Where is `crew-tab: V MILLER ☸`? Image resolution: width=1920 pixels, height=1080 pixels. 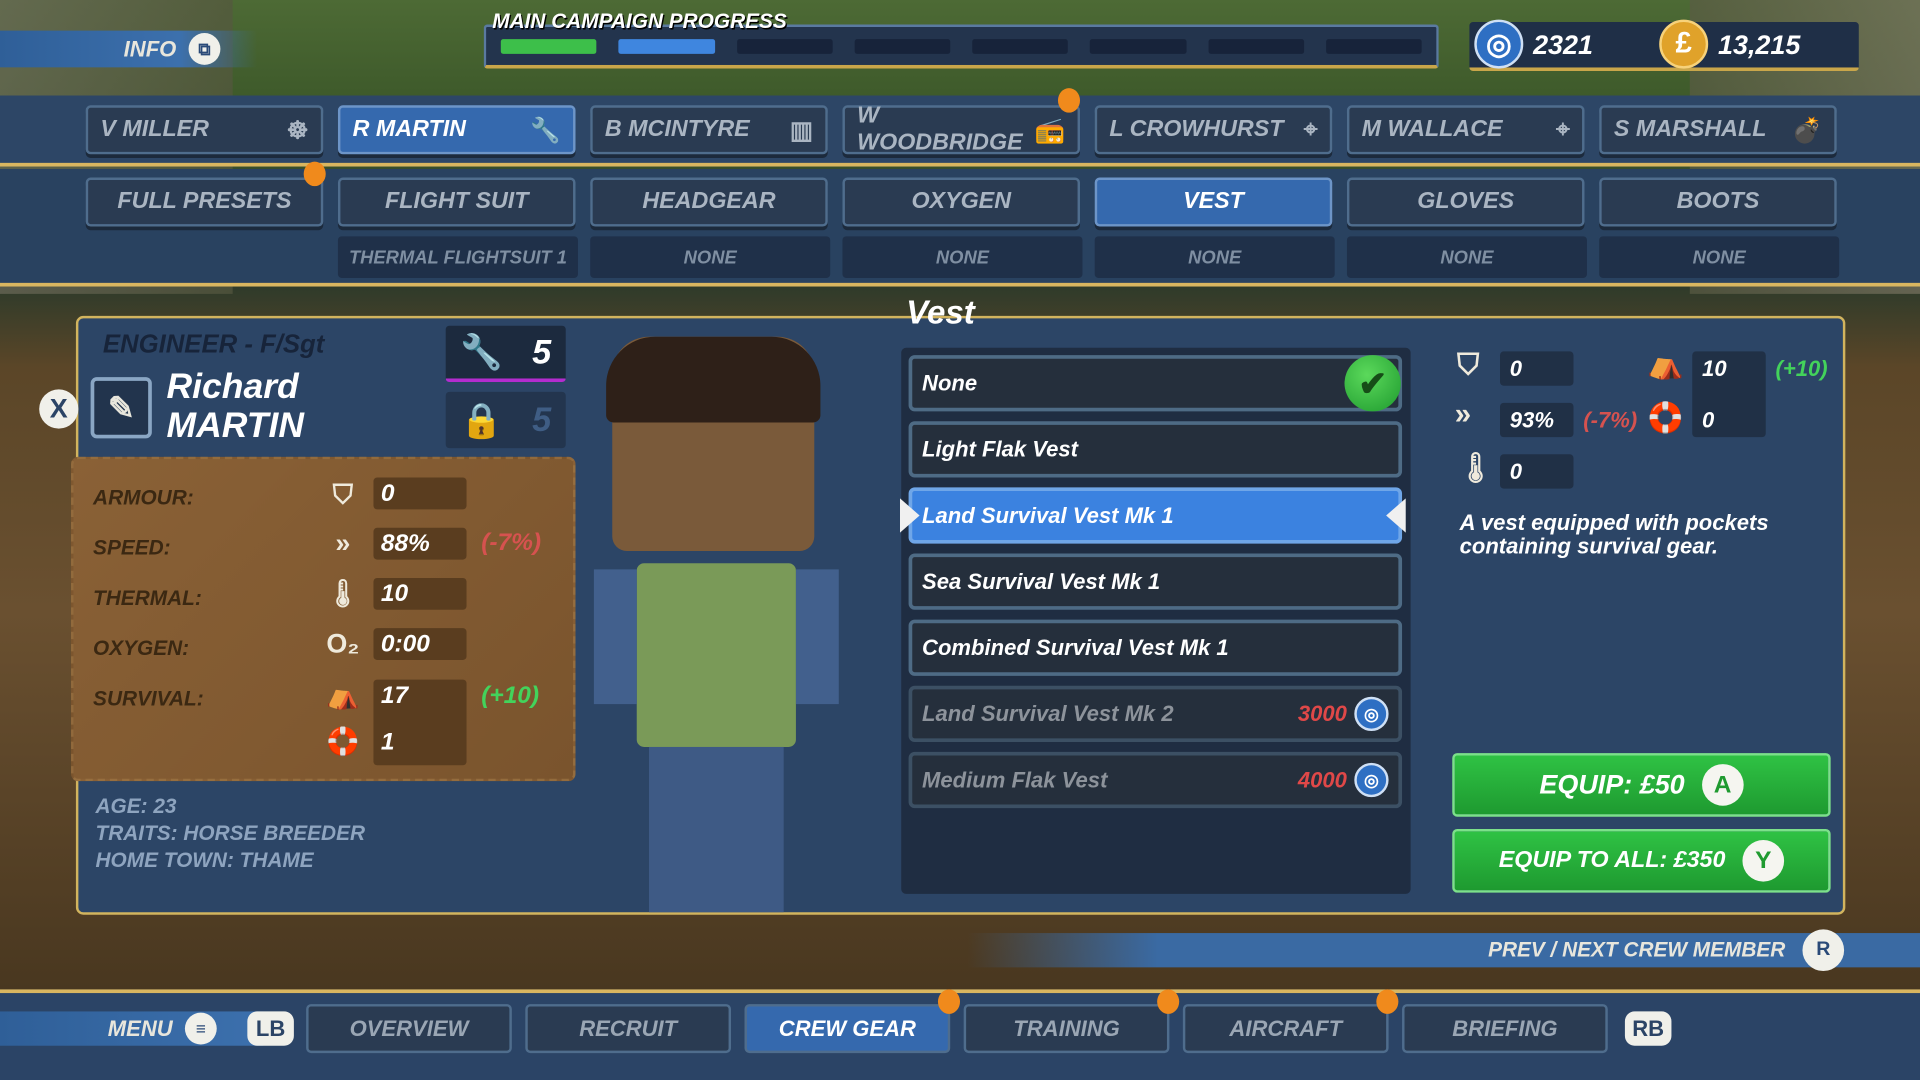
crew-tab: V MILLER ☸ is located at coordinates (204, 130).